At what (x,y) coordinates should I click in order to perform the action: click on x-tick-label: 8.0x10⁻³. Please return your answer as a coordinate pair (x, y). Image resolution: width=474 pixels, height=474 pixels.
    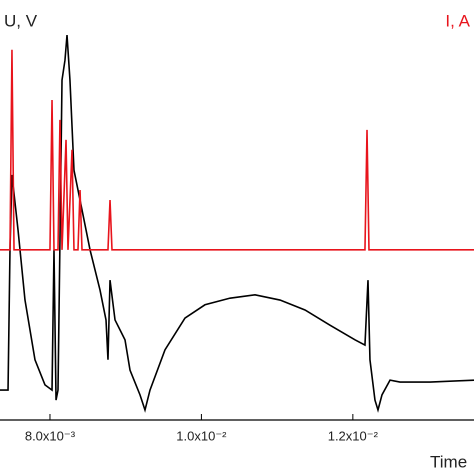
    Looking at the image, I should click on (50, 435).